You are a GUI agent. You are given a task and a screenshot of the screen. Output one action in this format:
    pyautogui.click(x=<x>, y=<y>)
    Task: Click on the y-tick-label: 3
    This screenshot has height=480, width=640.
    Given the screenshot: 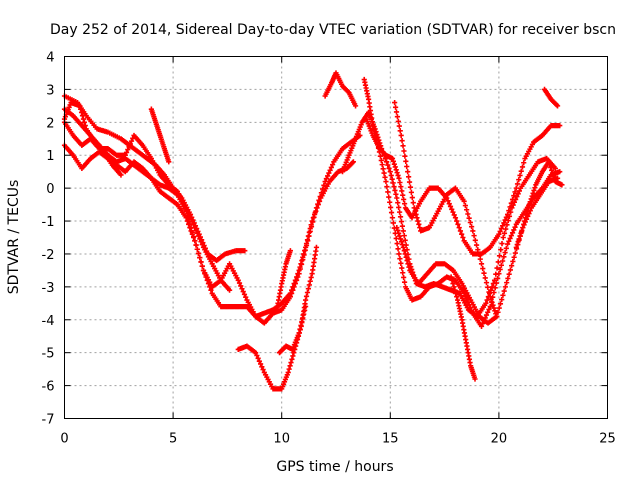 What is the action you would take?
    pyautogui.click(x=50, y=90)
    